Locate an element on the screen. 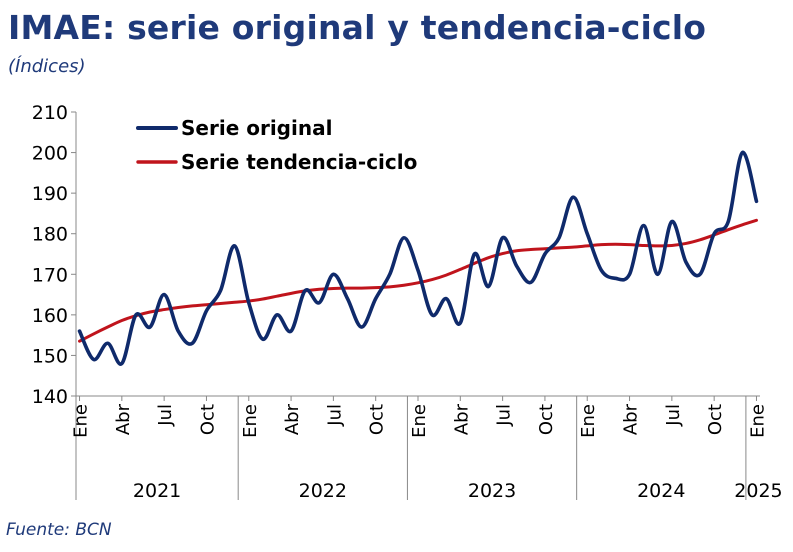 This screenshot has height=552, width=793. y-tick-label: 190 is located at coordinates (50, 194).